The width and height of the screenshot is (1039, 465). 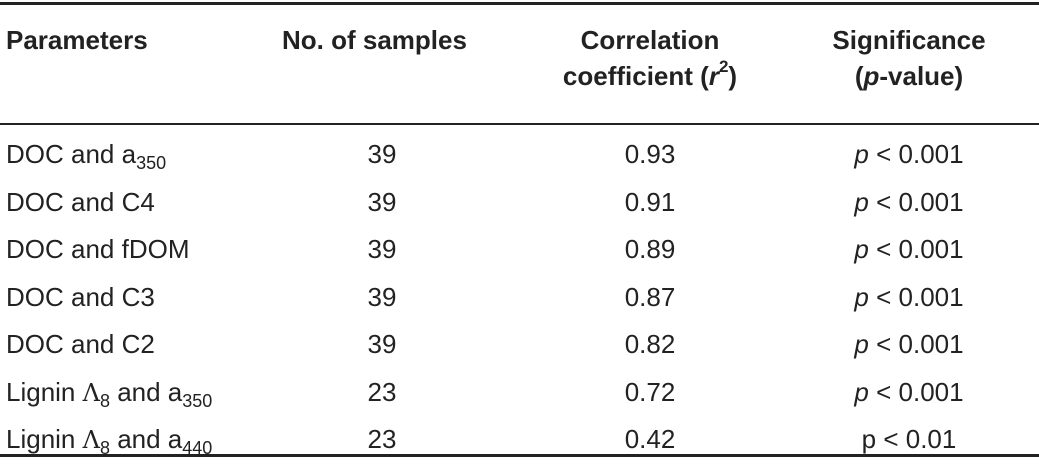 I want to click on table-row: DOC and fDOM 39 0.89 p < 0.001, so click(x=519, y=251).